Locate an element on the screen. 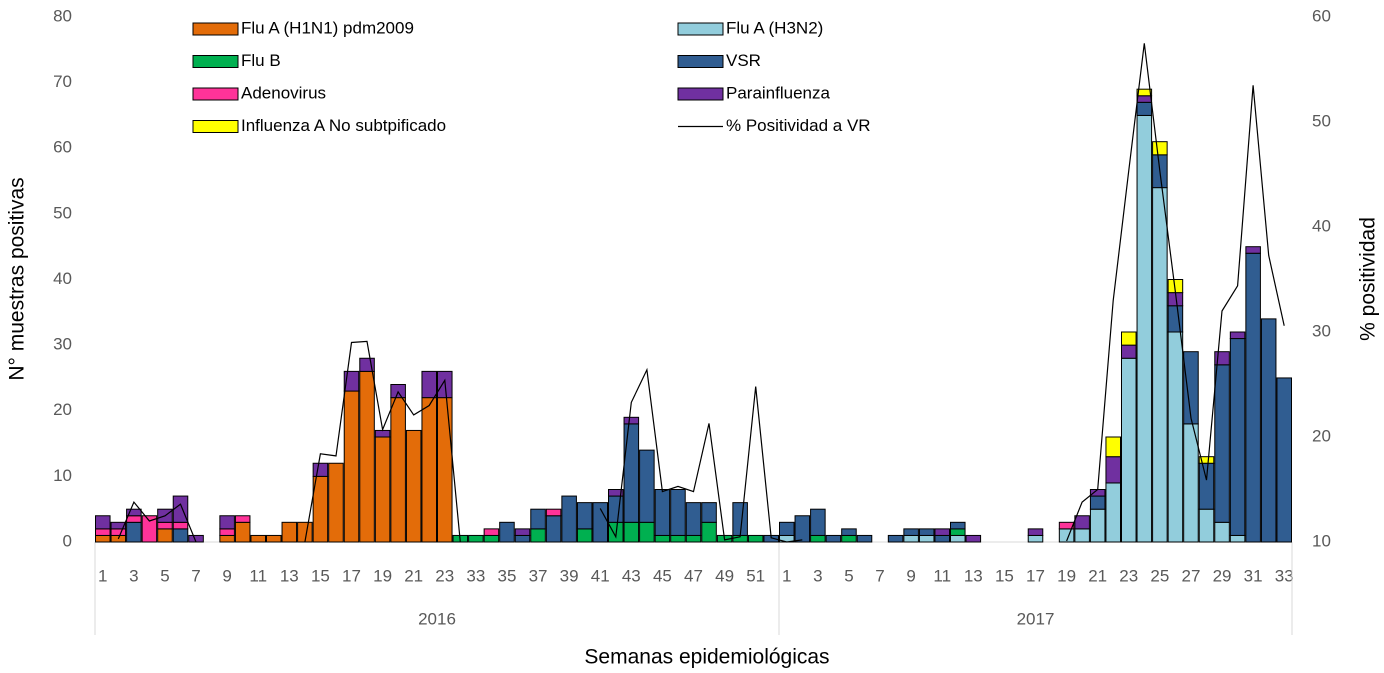 This screenshot has width=1384, height=673. y2-tick-label: 20 is located at coordinates (1321, 435).